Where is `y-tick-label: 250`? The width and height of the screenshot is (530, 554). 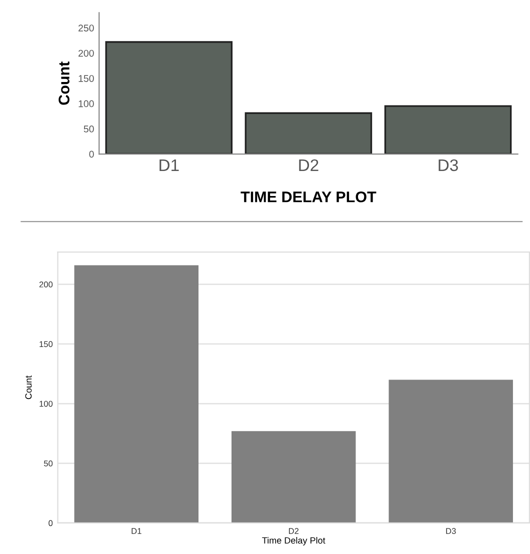
y-tick-label: 250 is located at coordinates (86, 28).